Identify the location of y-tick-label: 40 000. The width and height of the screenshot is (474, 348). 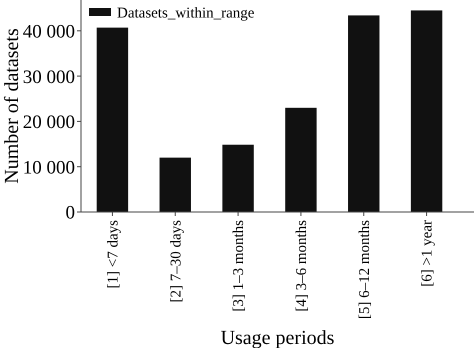
(48, 31).